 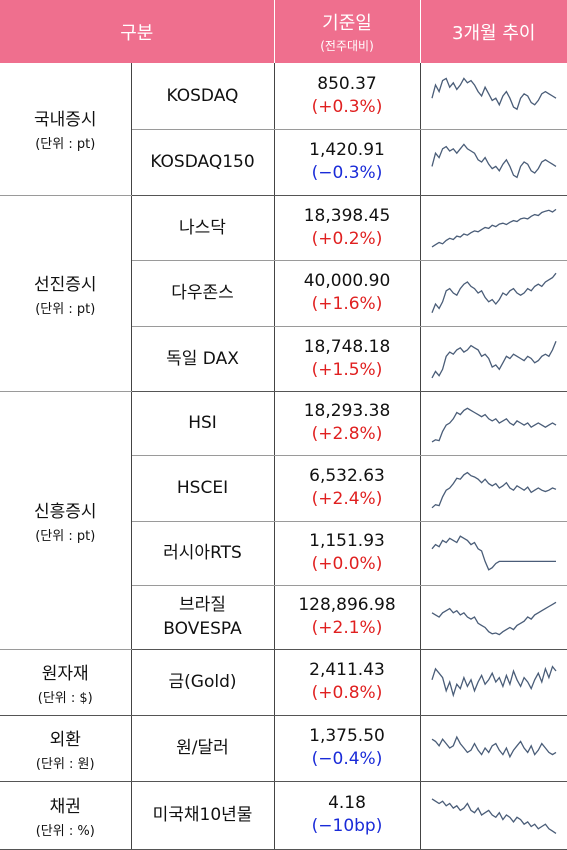 What do you see at coordinates (347, 693) in the screenshot?
I see `value-change: (+0.8%)` at bounding box center [347, 693].